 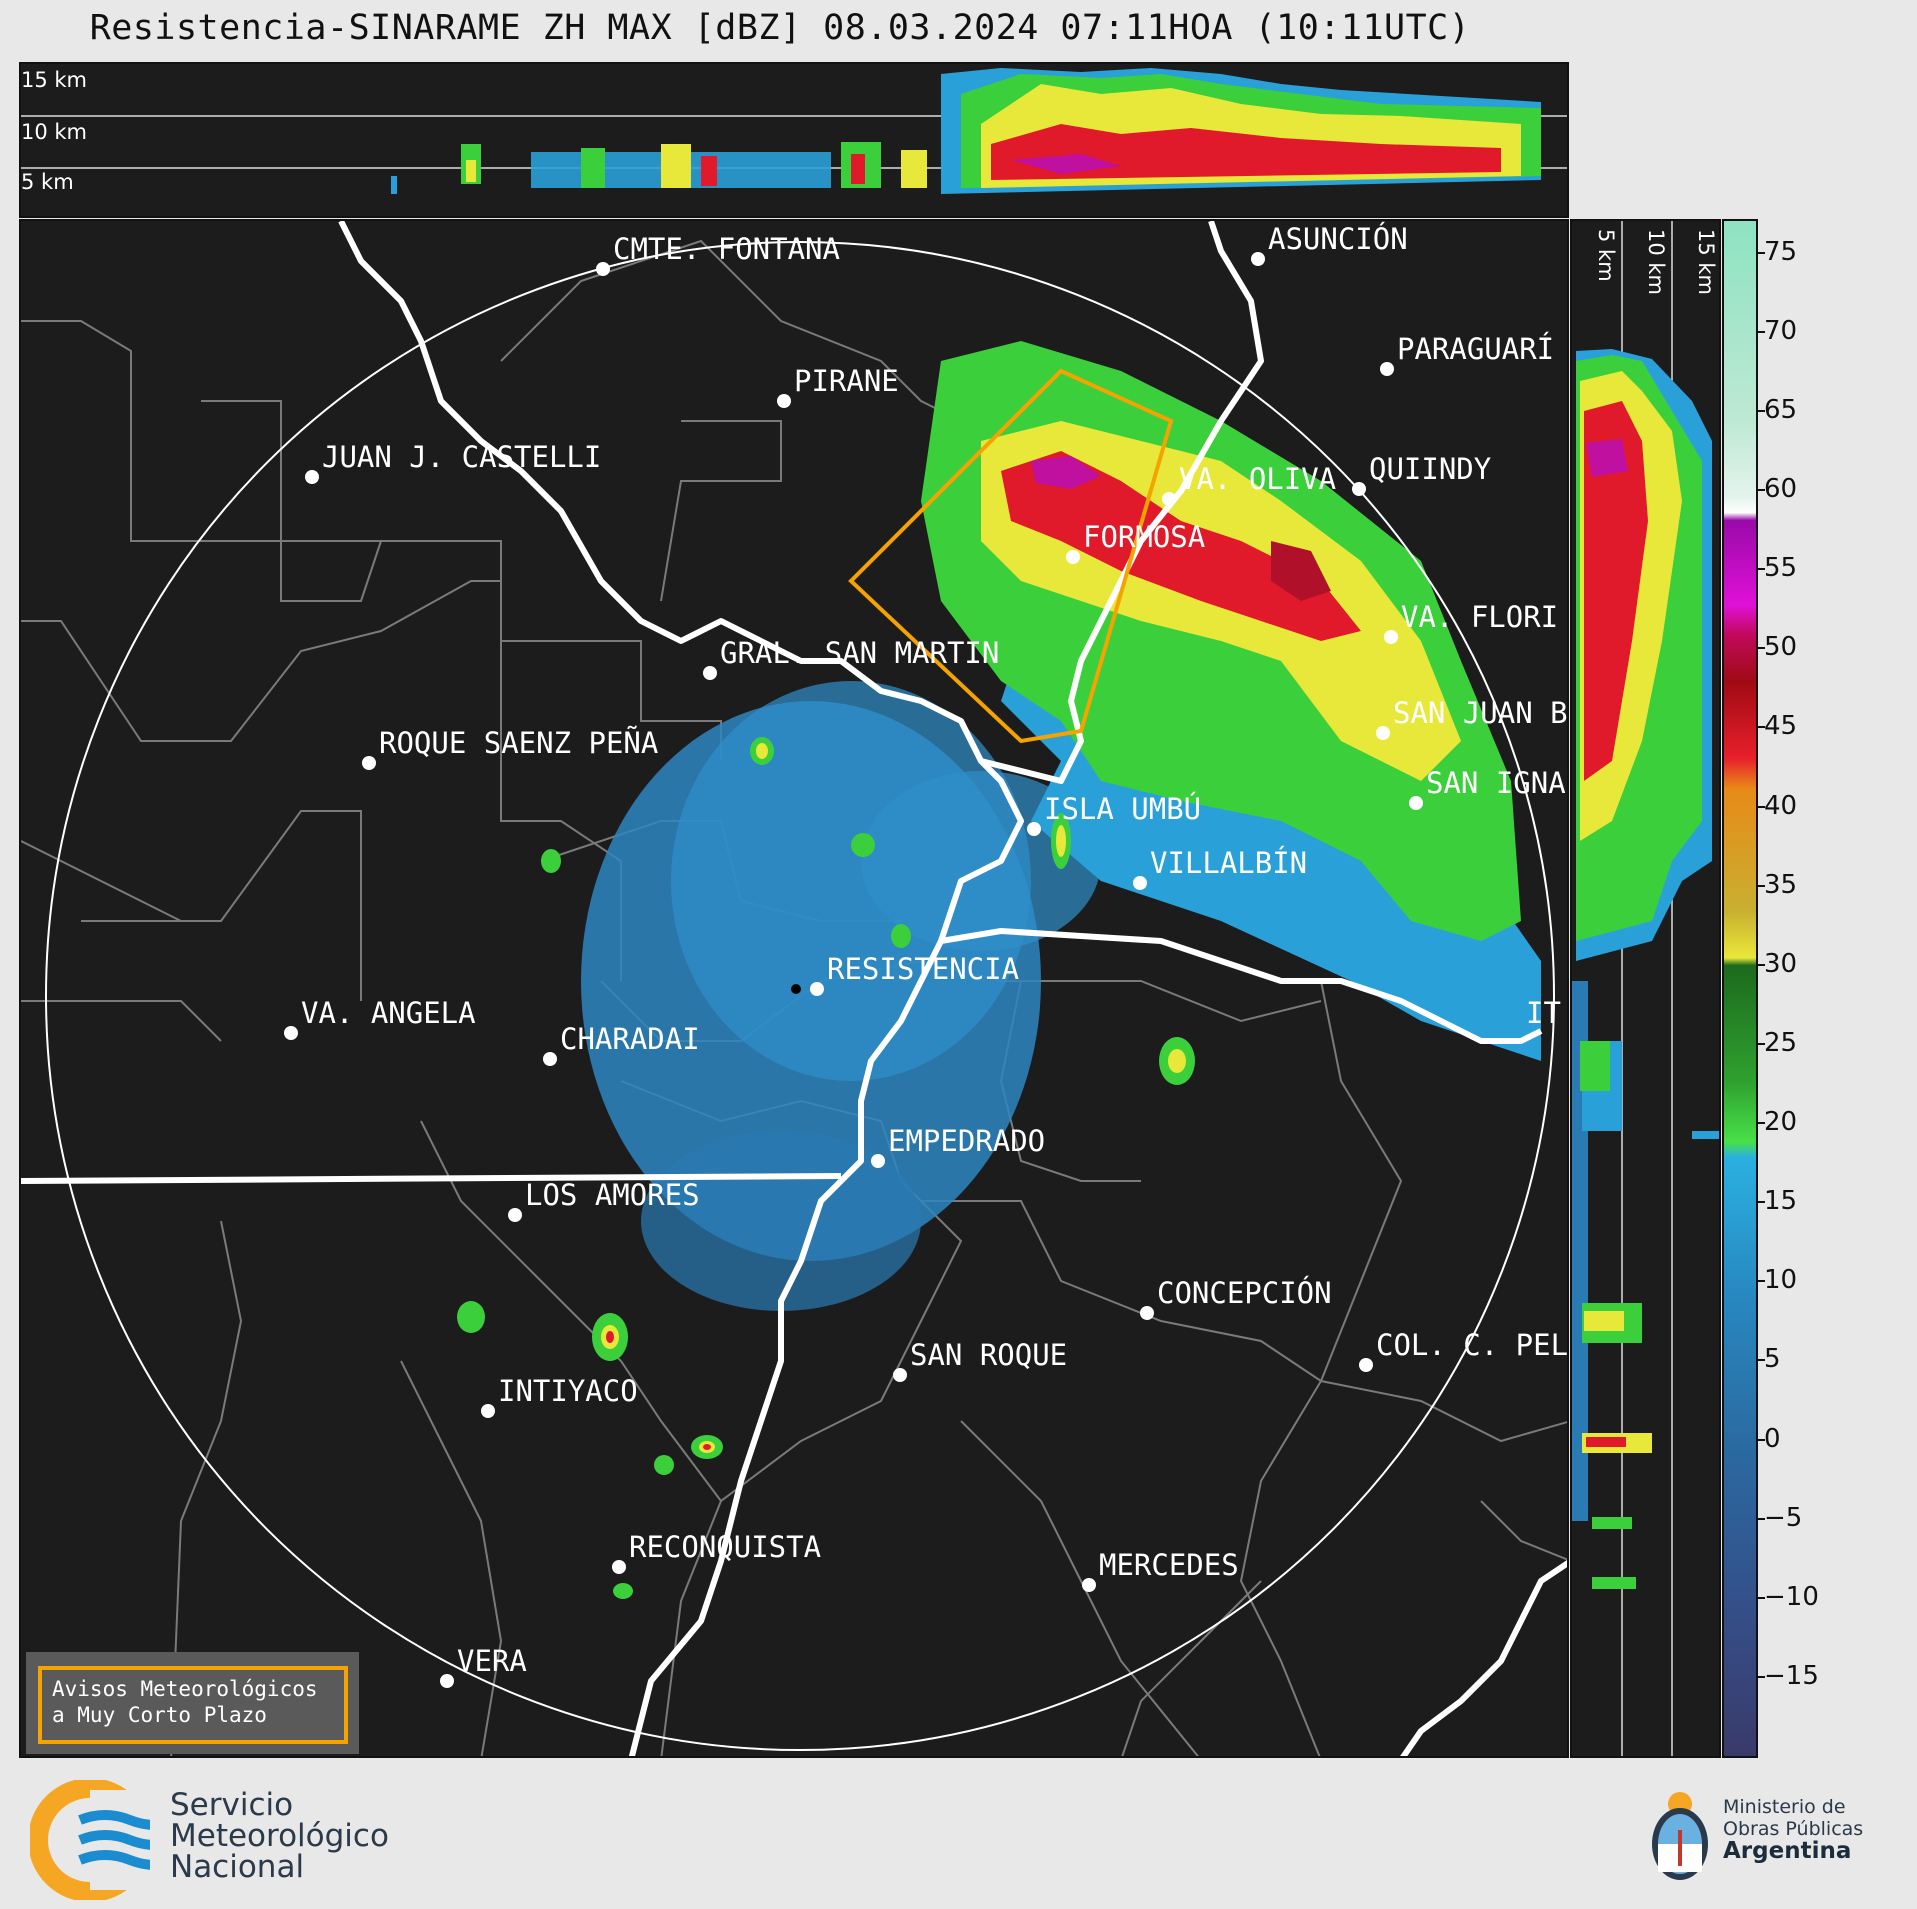 I want to click on city-label: COL. C. PEL, so click(x=1472, y=1345).